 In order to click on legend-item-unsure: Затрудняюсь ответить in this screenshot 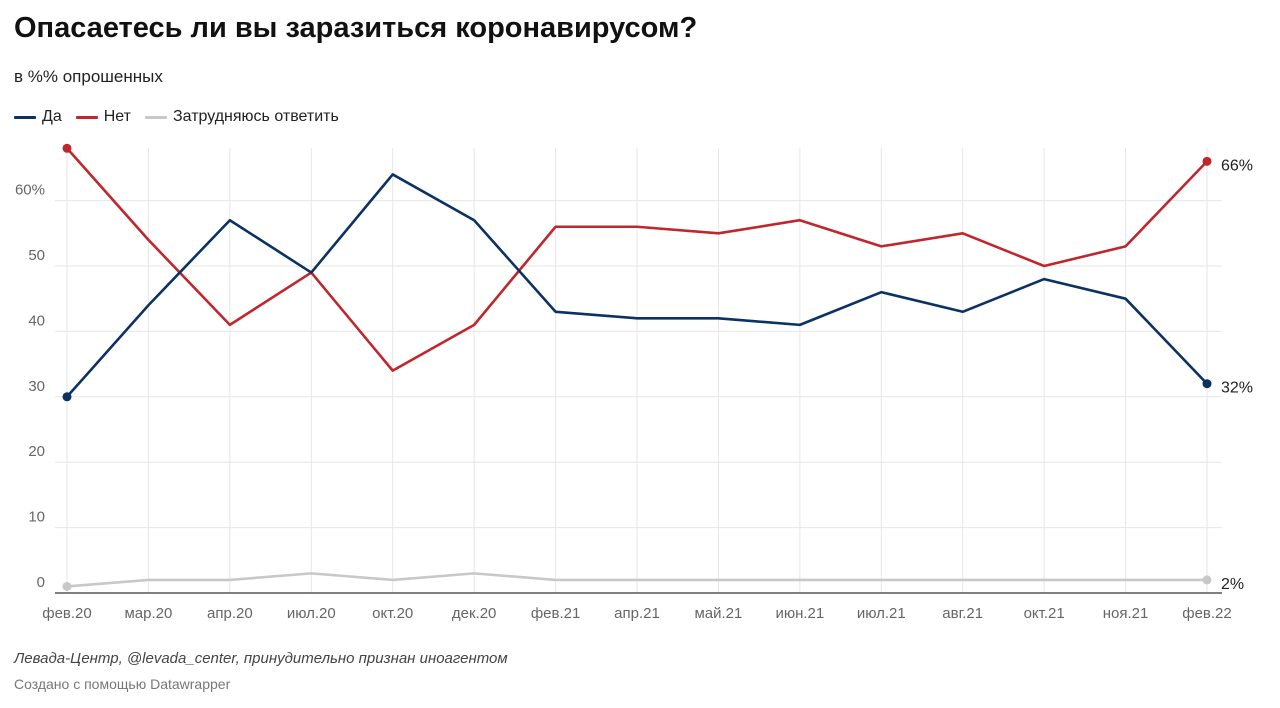, I will do `click(241, 117)`.